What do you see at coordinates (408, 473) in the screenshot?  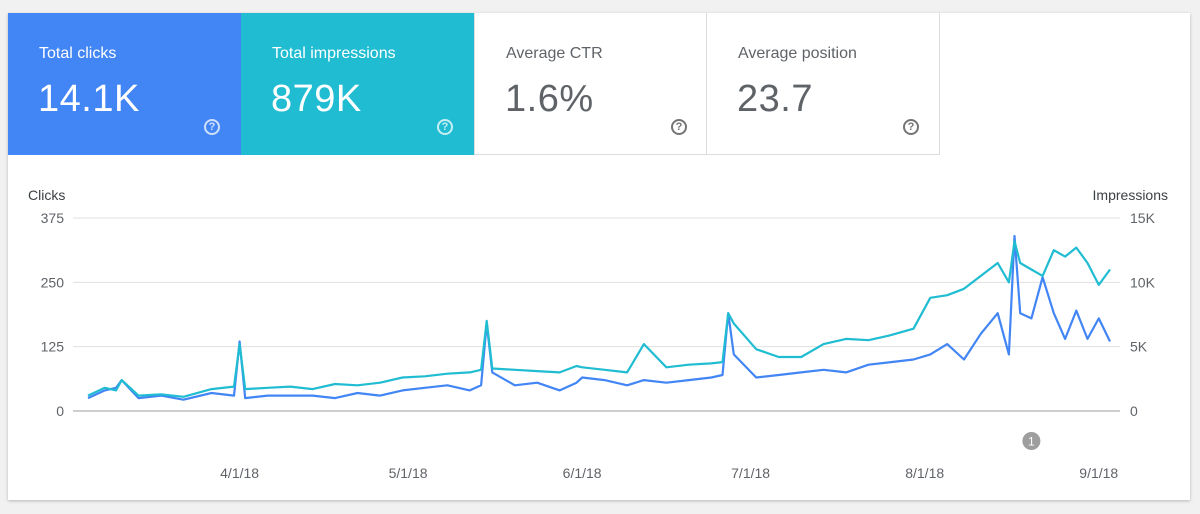 I see `x-tick-label: 5/1/18` at bounding box center [408, 473].